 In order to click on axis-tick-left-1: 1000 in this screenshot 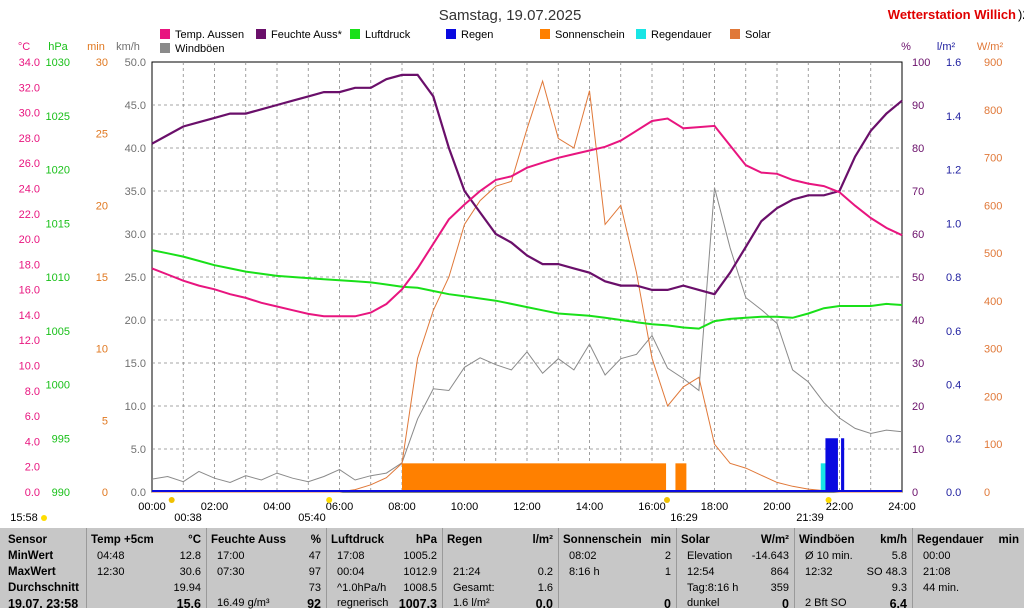, I will do `click(58, 386)`.